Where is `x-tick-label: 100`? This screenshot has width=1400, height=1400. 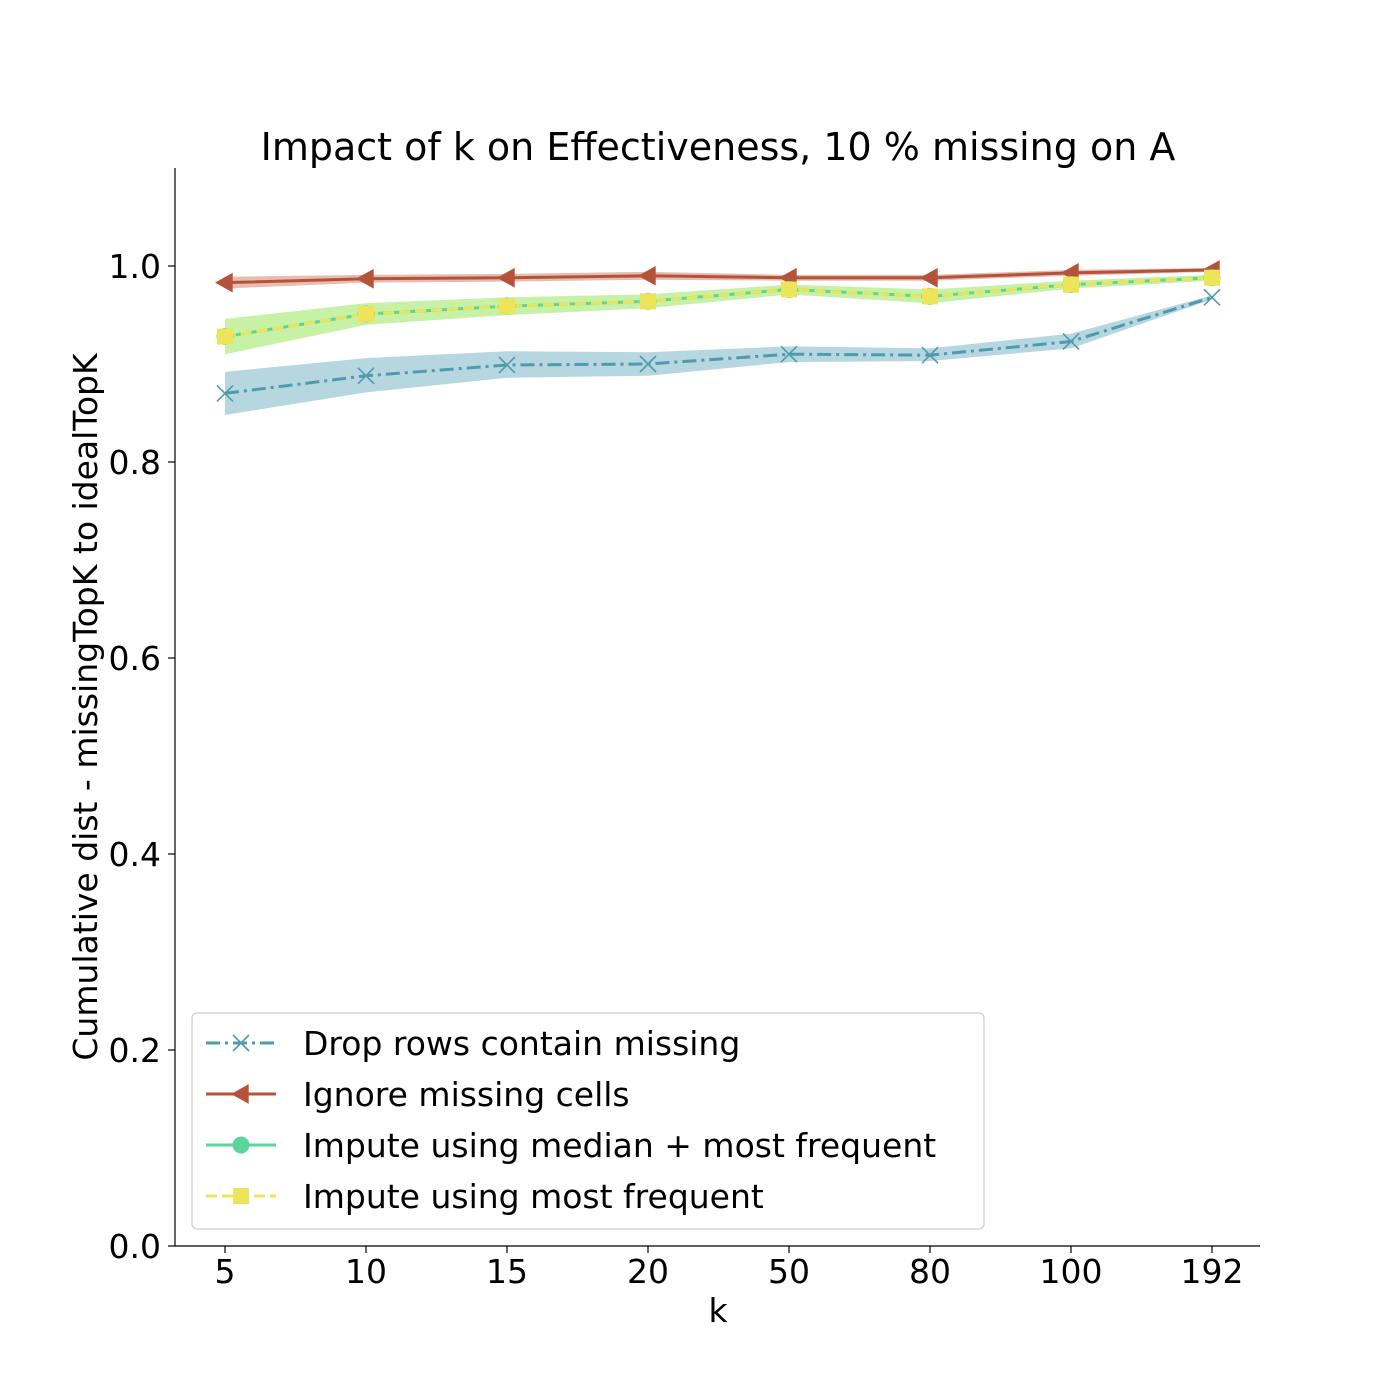 x-tick-label: 100 is located at coordinates (1071, 1271).